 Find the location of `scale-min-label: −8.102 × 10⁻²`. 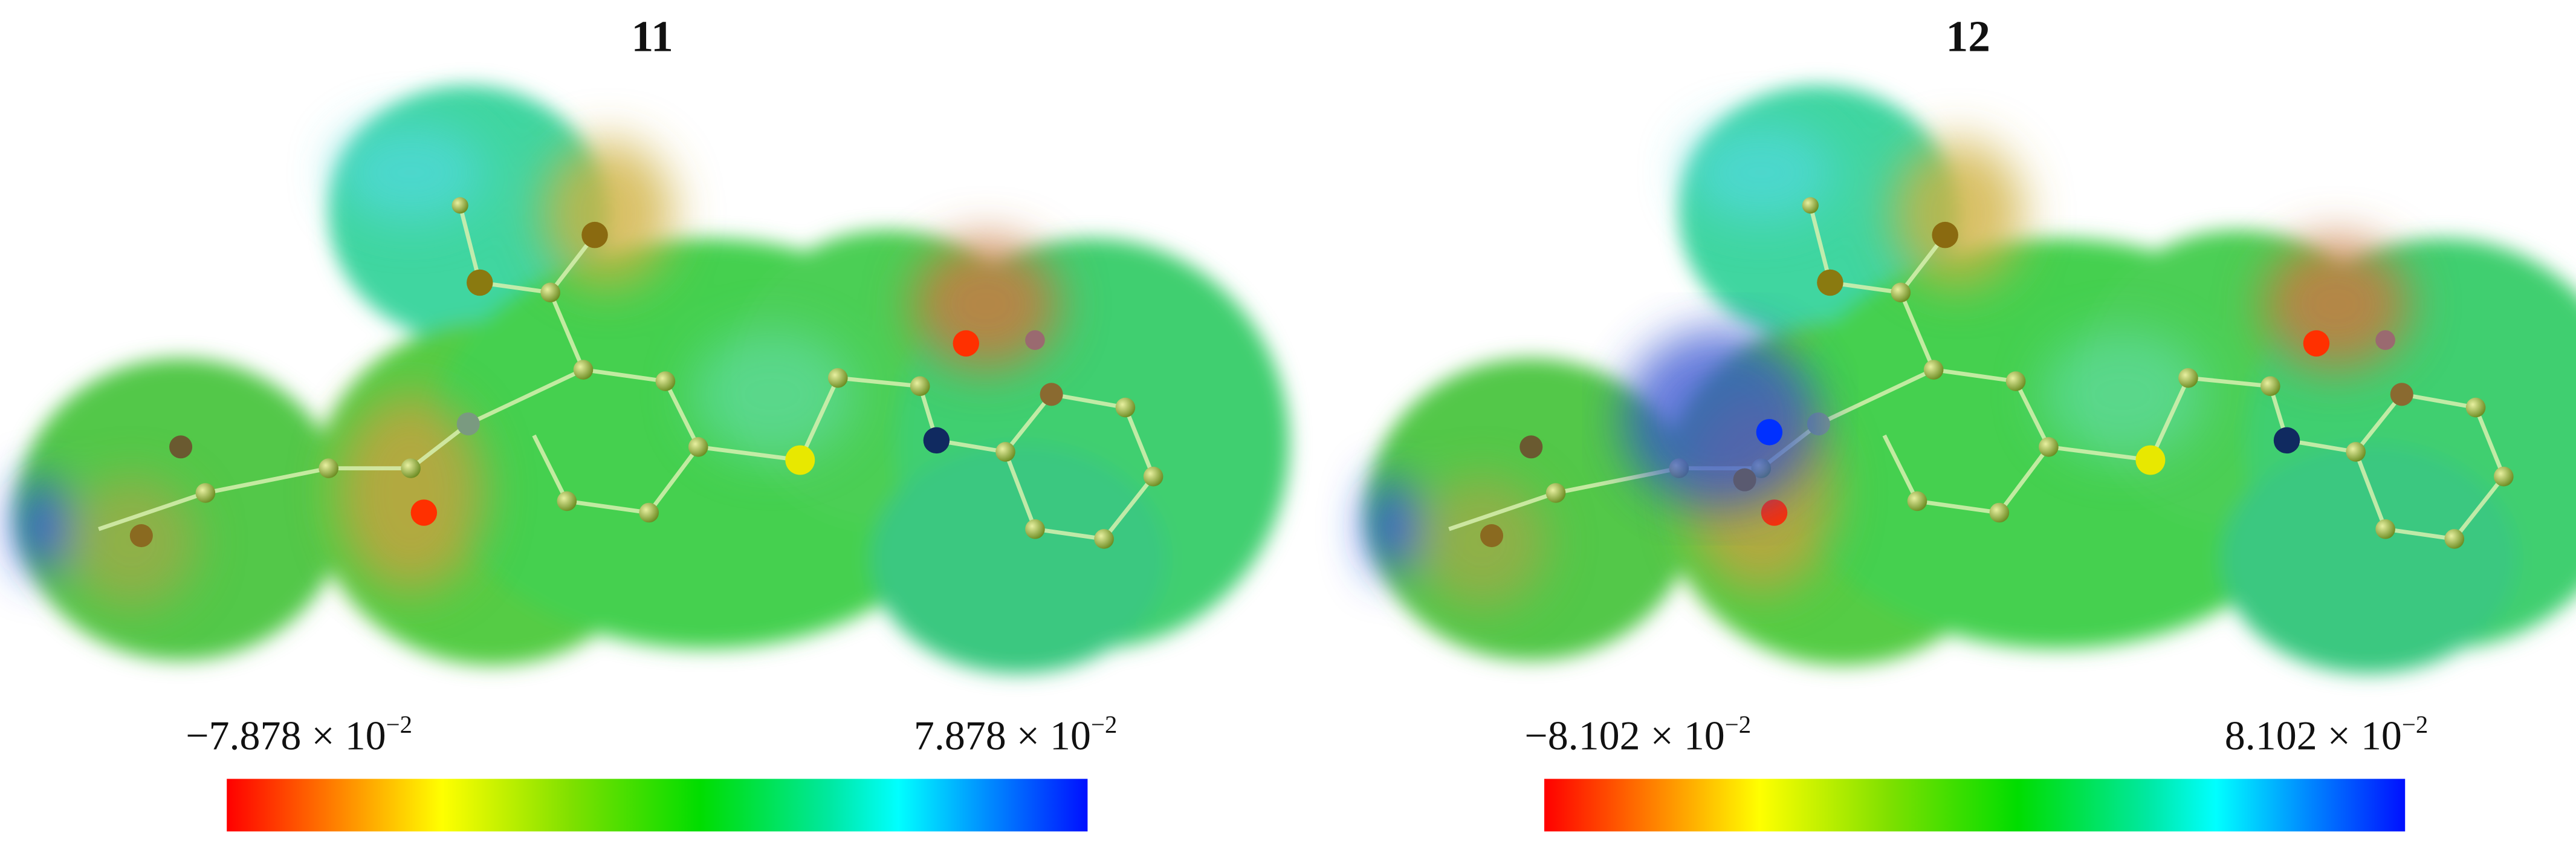

scale-min-label: −8.102 × 10⁻² is located at coordinates (1637, 734).